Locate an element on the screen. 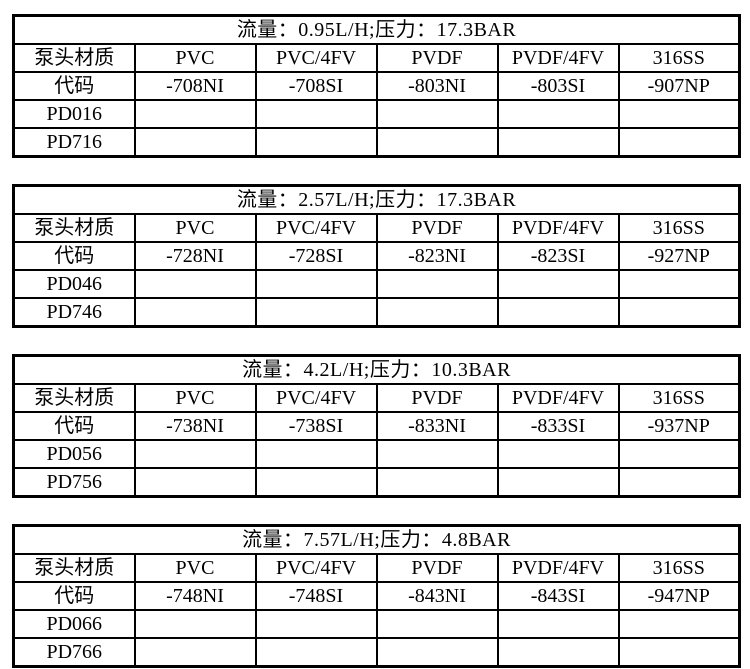  code-cell: -823NI is located at coordinates (437, 256).